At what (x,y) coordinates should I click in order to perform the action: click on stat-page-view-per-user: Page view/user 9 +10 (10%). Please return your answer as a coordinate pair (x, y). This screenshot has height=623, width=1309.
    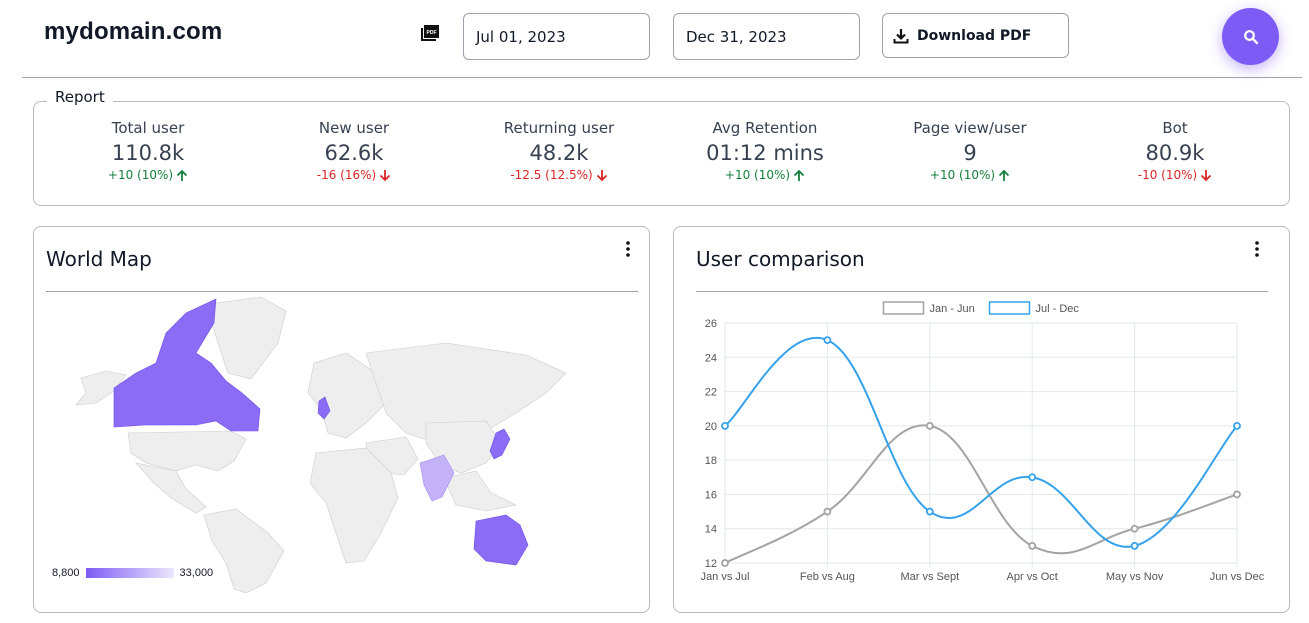
    Looking at the image, I should click on (970, 150).